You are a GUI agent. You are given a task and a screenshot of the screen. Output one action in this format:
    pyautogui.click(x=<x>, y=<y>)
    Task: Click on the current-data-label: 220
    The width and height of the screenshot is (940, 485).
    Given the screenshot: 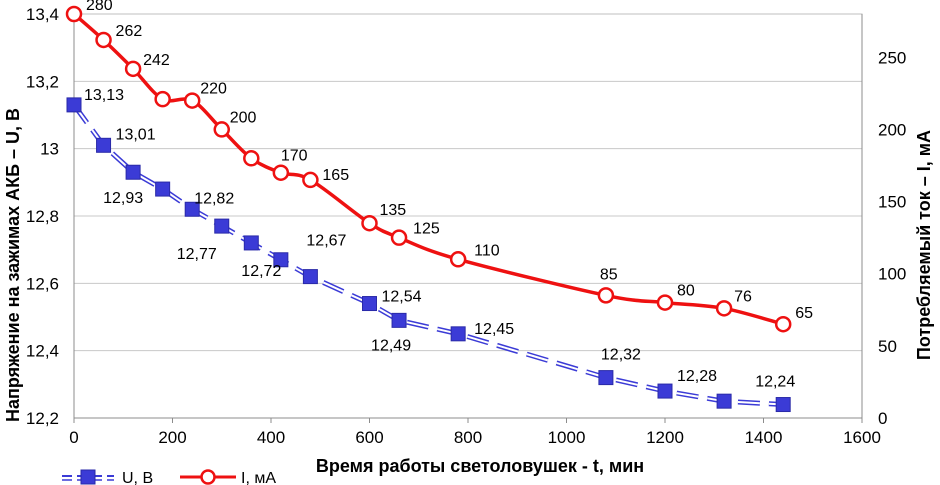 What is the action you would take?
    pyautogui.click(x=213, y=89)
    